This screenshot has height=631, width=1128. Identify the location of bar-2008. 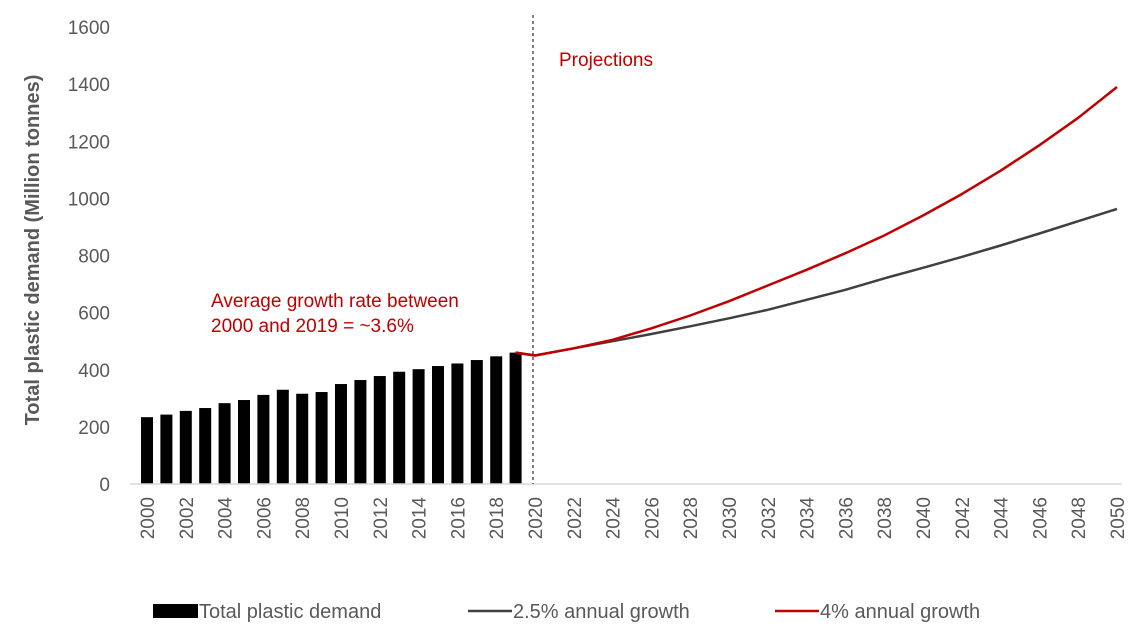
(302, 438).